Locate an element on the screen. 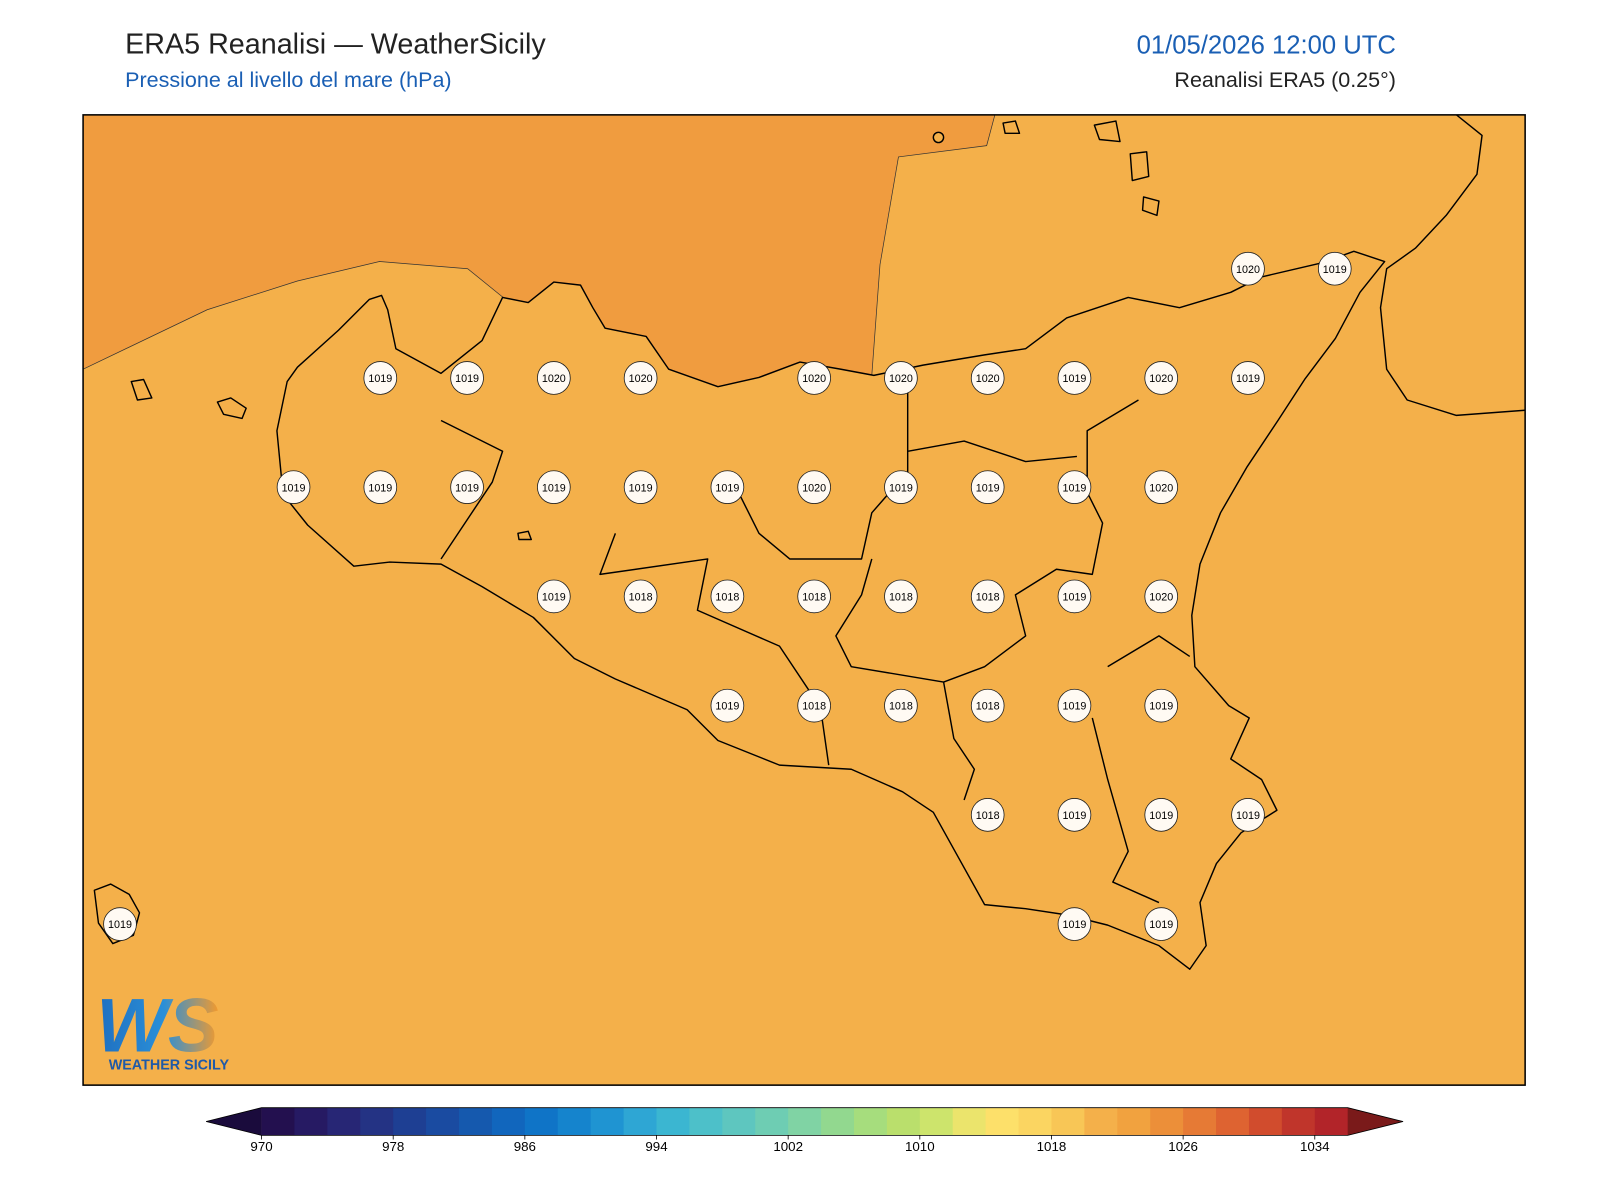 The width and height of the screenshot is (1600, 1200). title: ERA5 Reanalisi — WeatherSicily is located at coordinates (335, 44).